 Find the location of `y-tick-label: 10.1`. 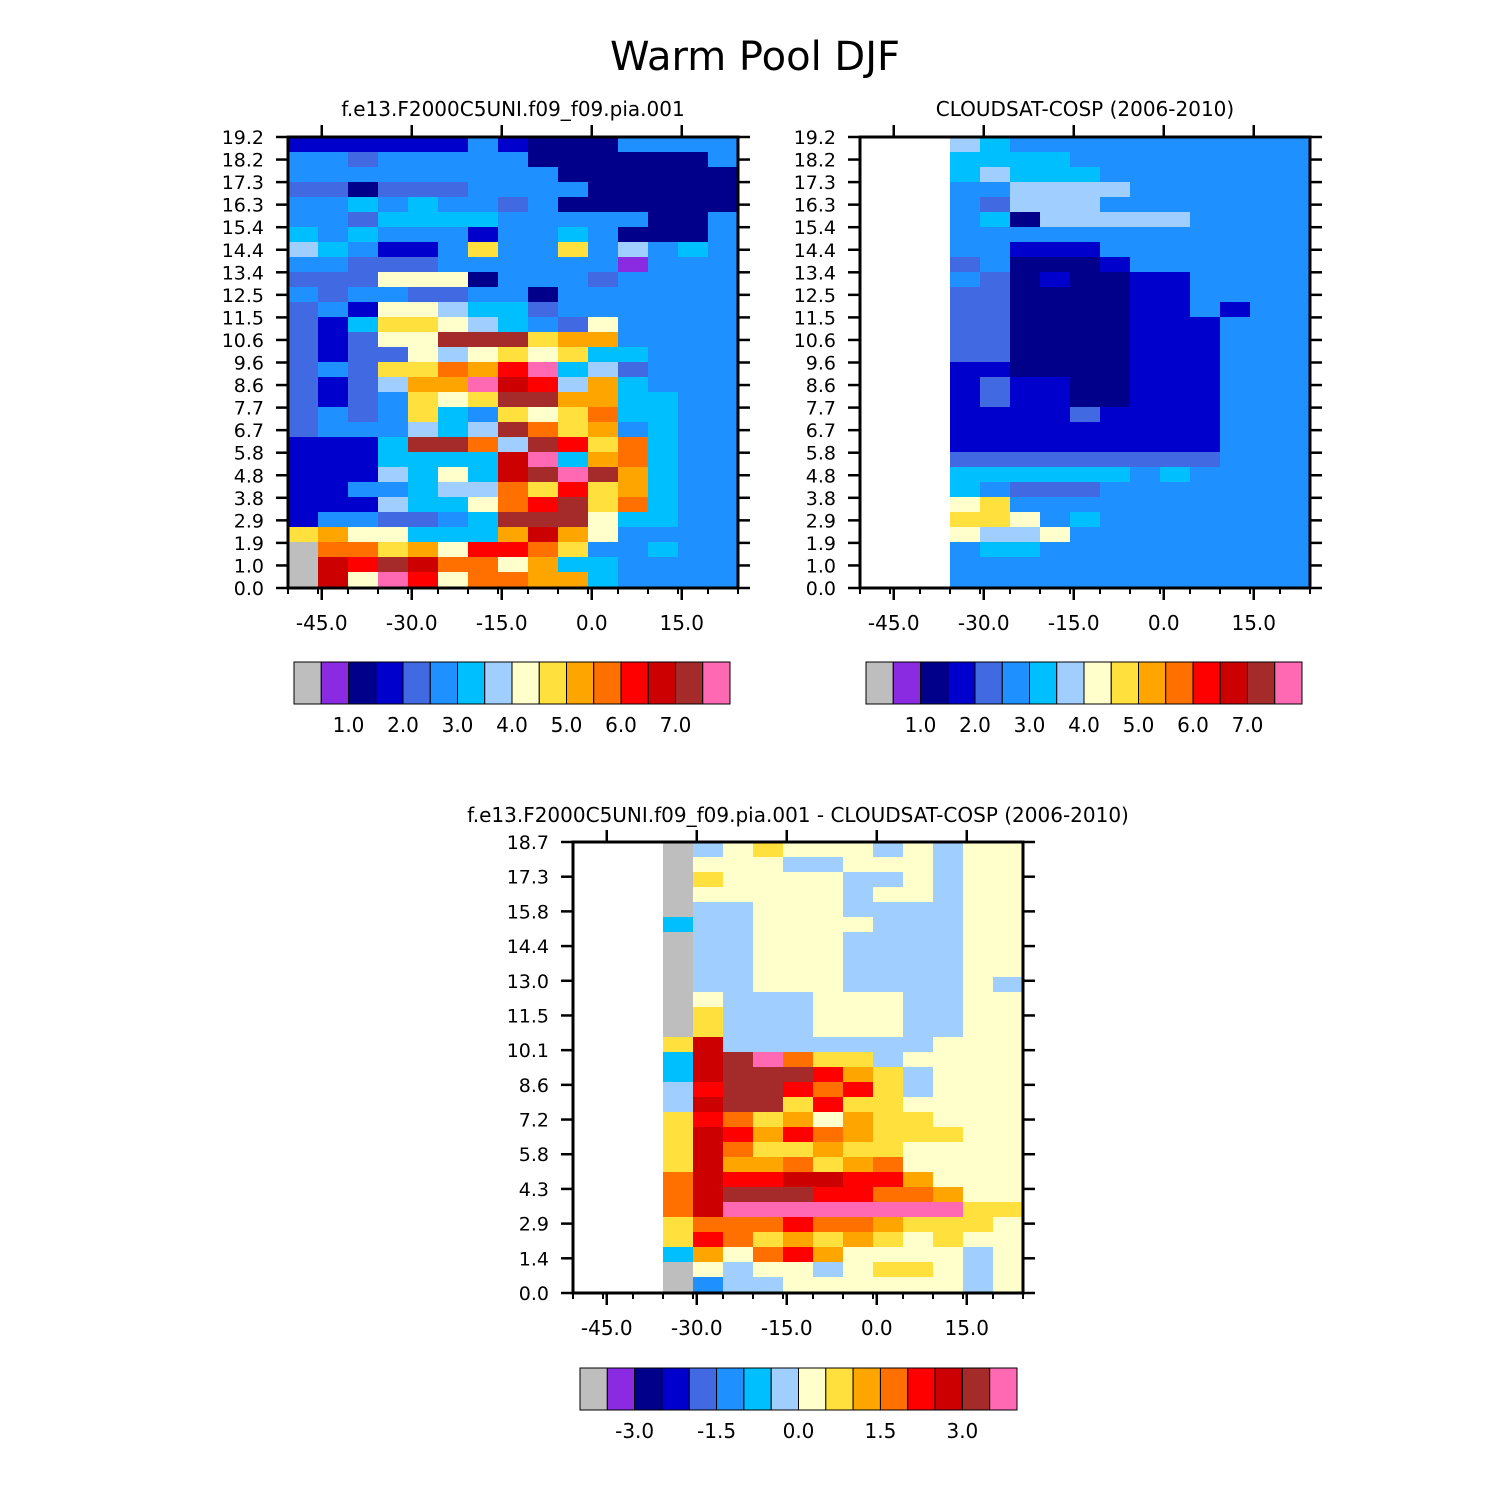

y-tick-label: 10.1 is located at coordinates (528, 1051).